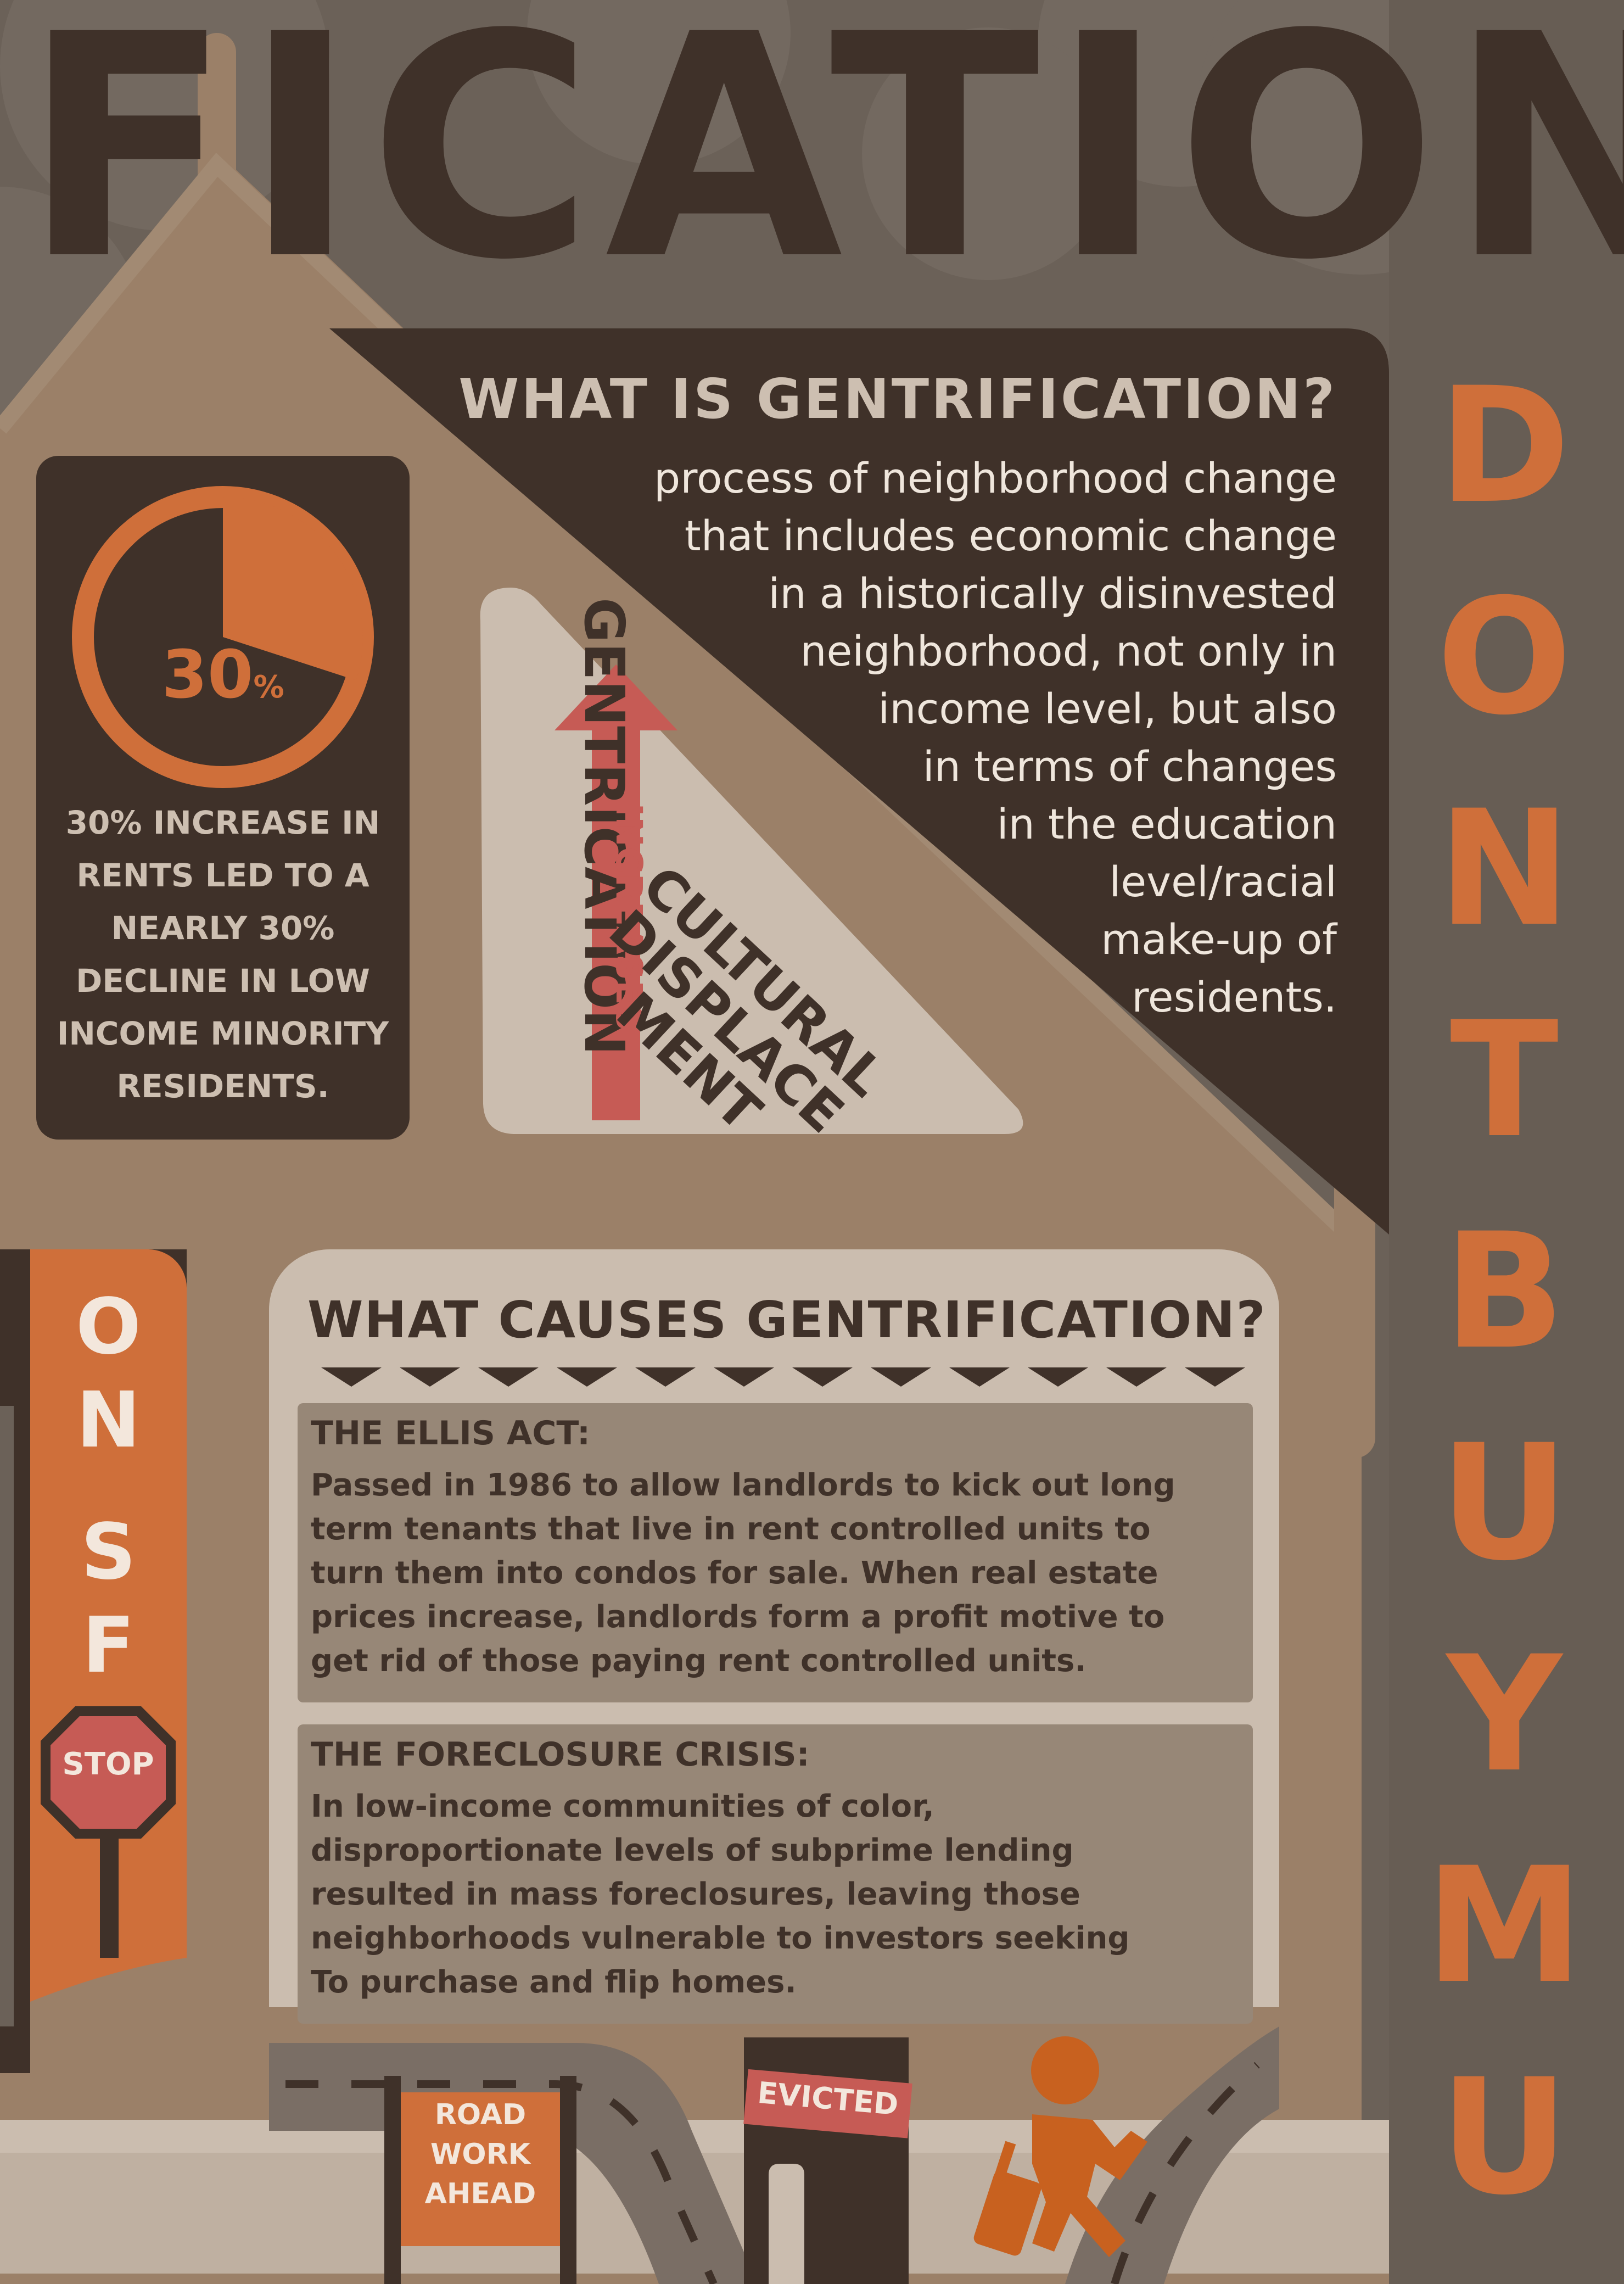 This screenshot has height=2284, width=1624. What do you see at coordinates (1505, 446) in the screenshot?
I see `banner-letter: D` at bounding box center [1505, 446].